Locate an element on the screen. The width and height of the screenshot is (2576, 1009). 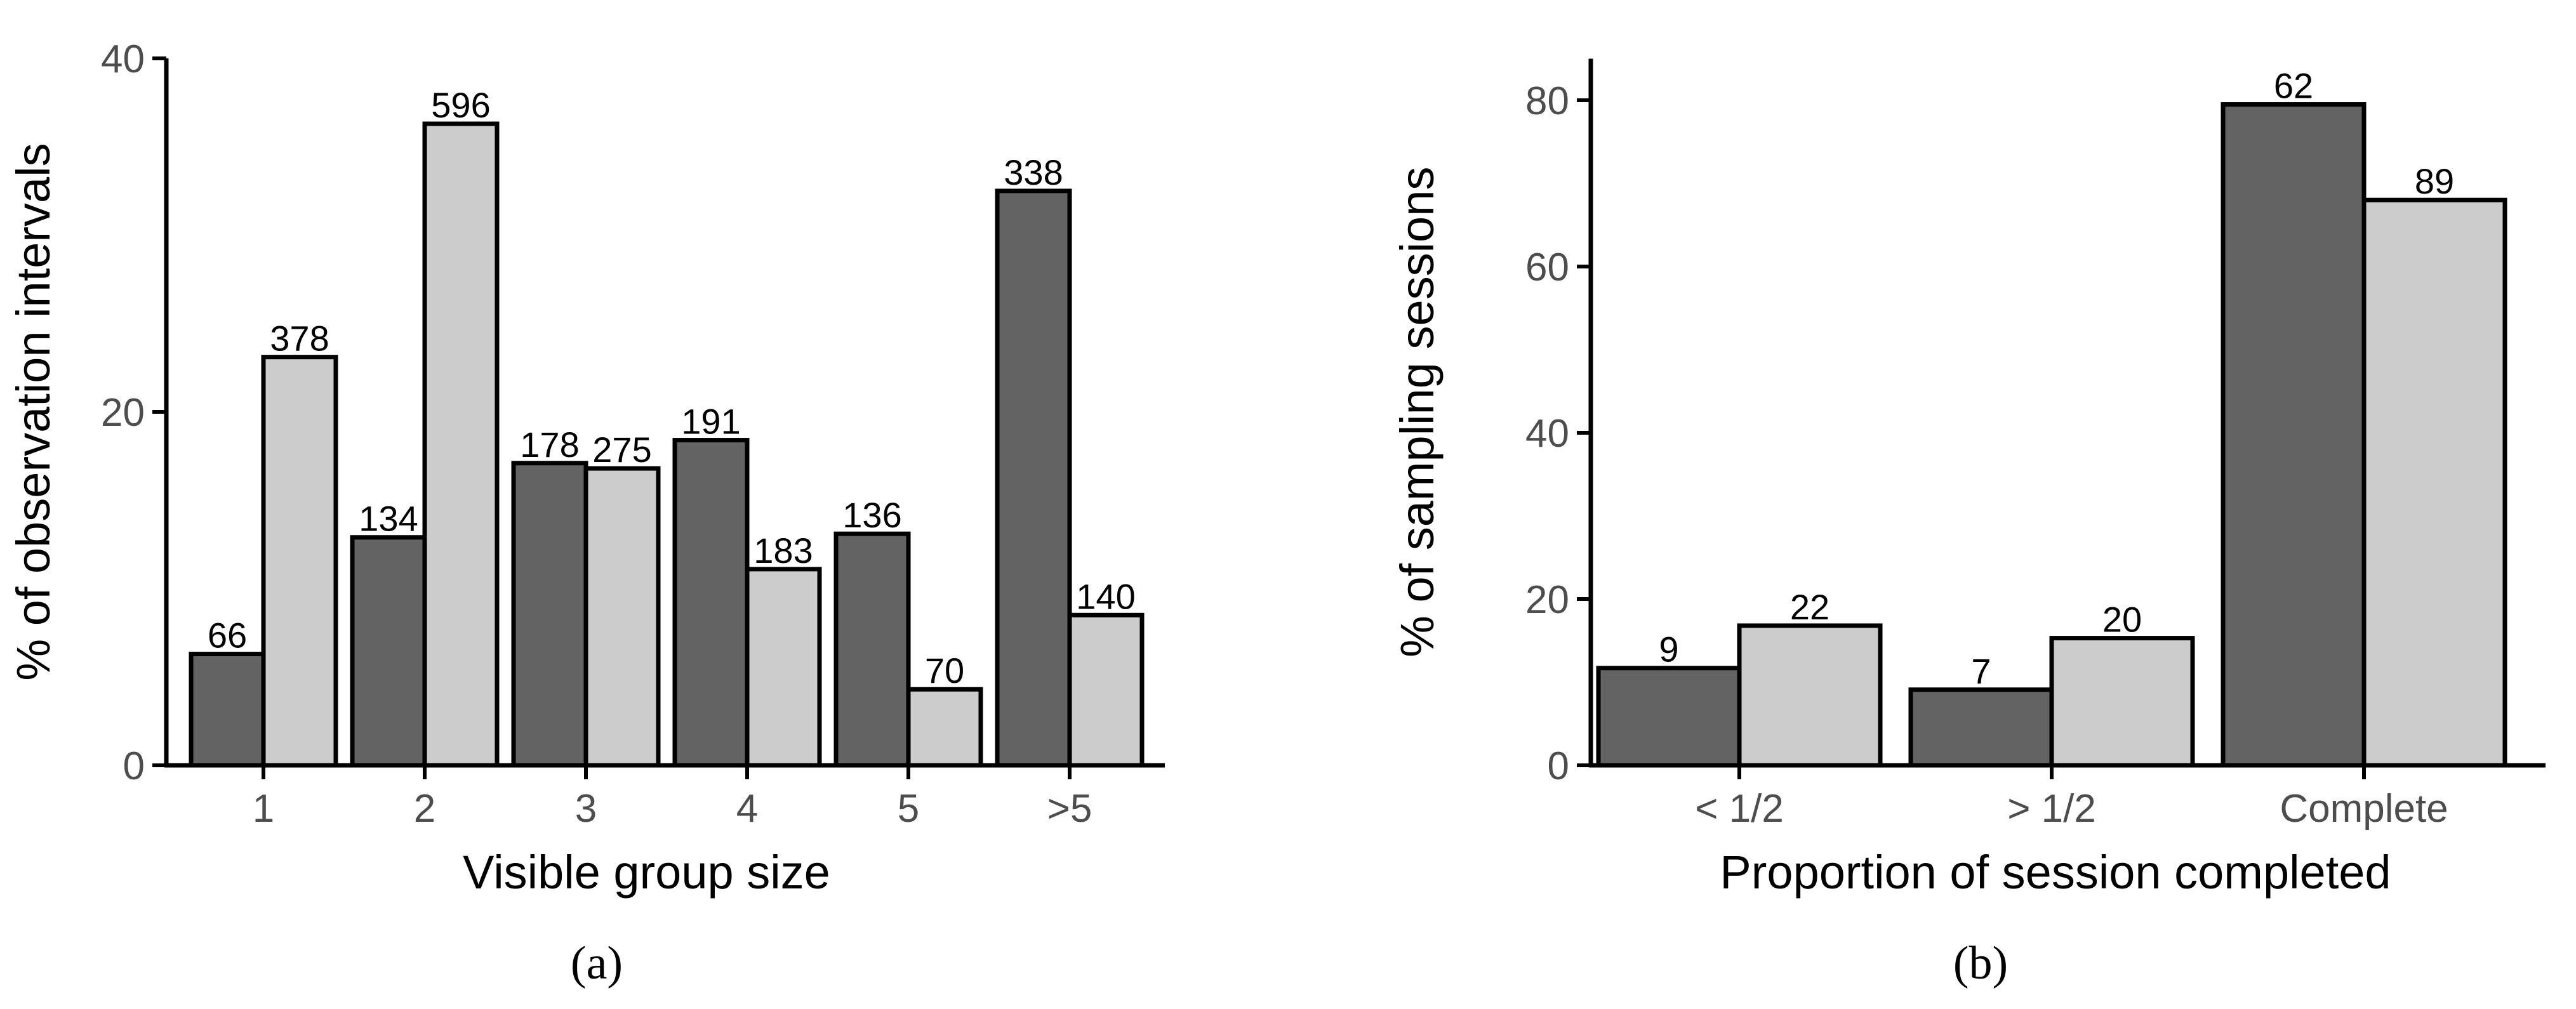
x-tick-label: Complete is located at coordinates (2364, 809).